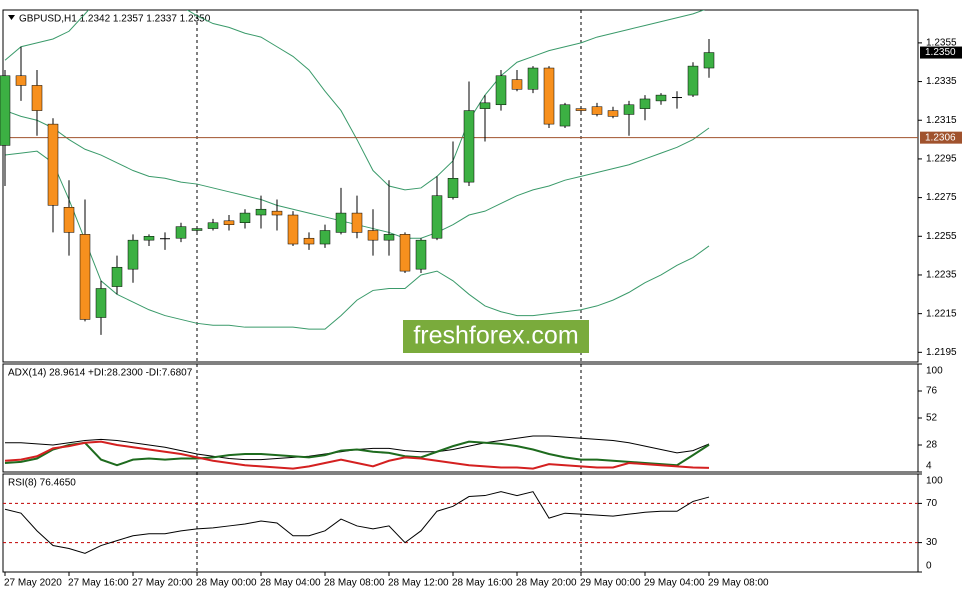  Describe the element at coordinates (932, 445) in the screenshot. I see `y-tick-label: 28` at that location.